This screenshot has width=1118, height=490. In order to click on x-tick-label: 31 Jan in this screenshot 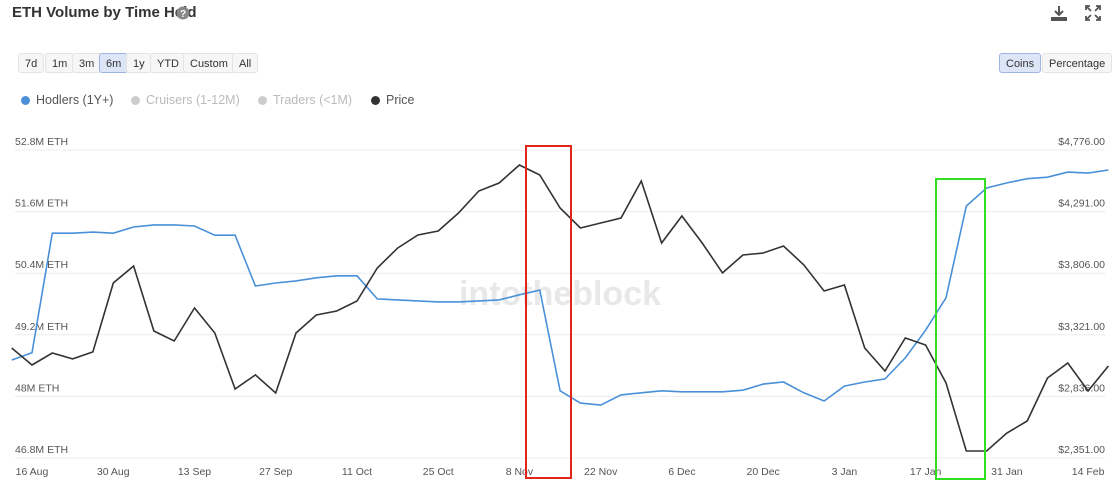, I will do `click(1007, 472)`.